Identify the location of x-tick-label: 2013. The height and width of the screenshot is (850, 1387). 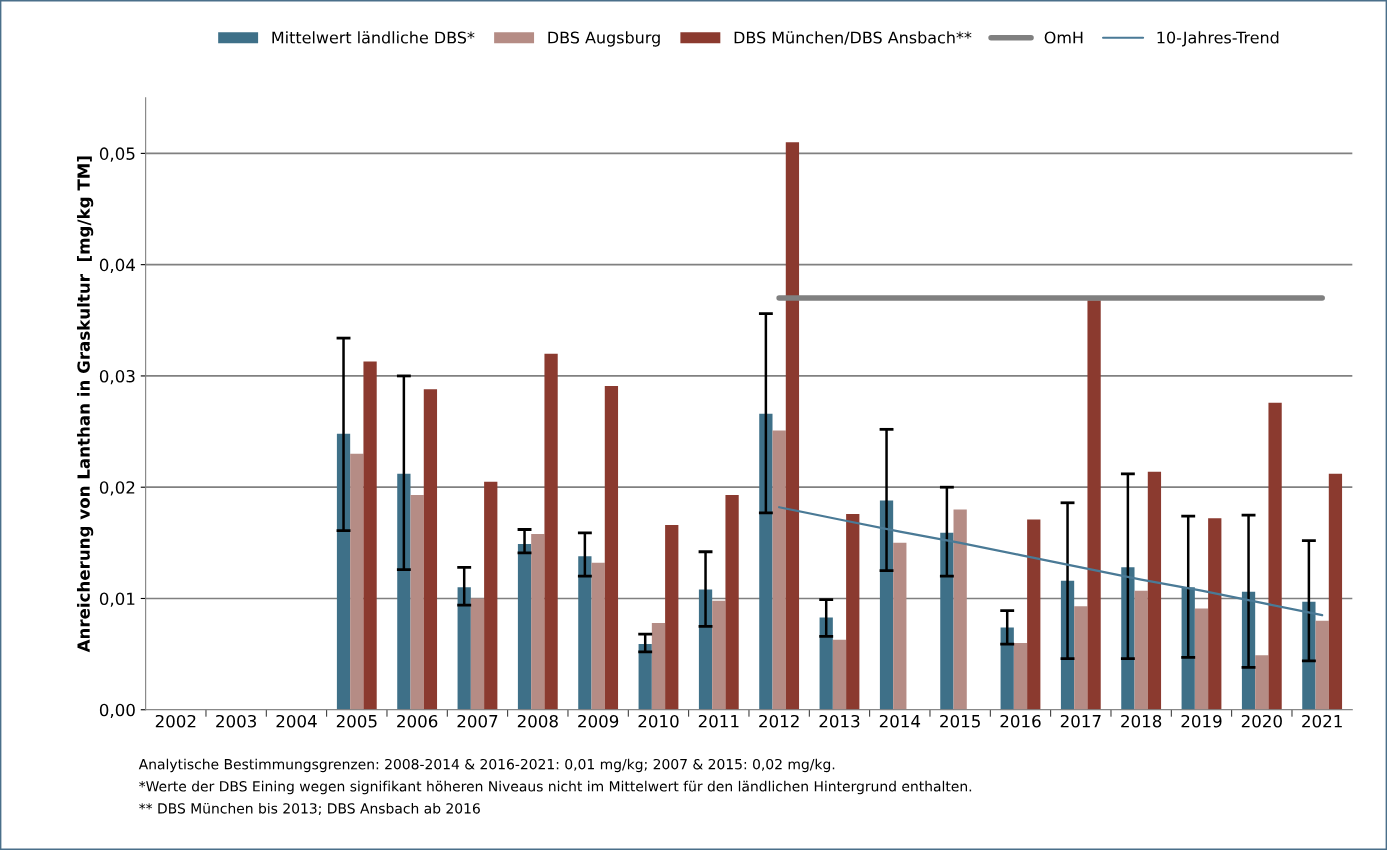
(839, 721).